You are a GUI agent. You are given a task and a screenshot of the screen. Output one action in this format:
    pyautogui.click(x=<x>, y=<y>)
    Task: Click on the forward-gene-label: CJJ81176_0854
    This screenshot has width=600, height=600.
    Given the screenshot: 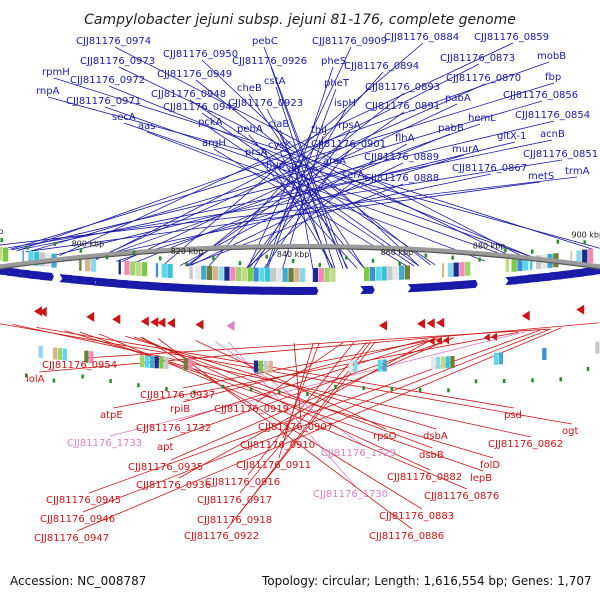 What is the action you would take?
    pyautogui.click(x=552, y=115)
    